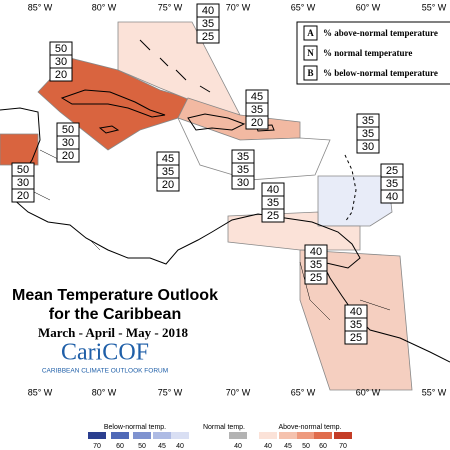 The width and height of the screenshot is (450, 450). Describe the element at coordinates (113, 332) in the screenshot. I see `period: March - April - May - 2018` at that location.